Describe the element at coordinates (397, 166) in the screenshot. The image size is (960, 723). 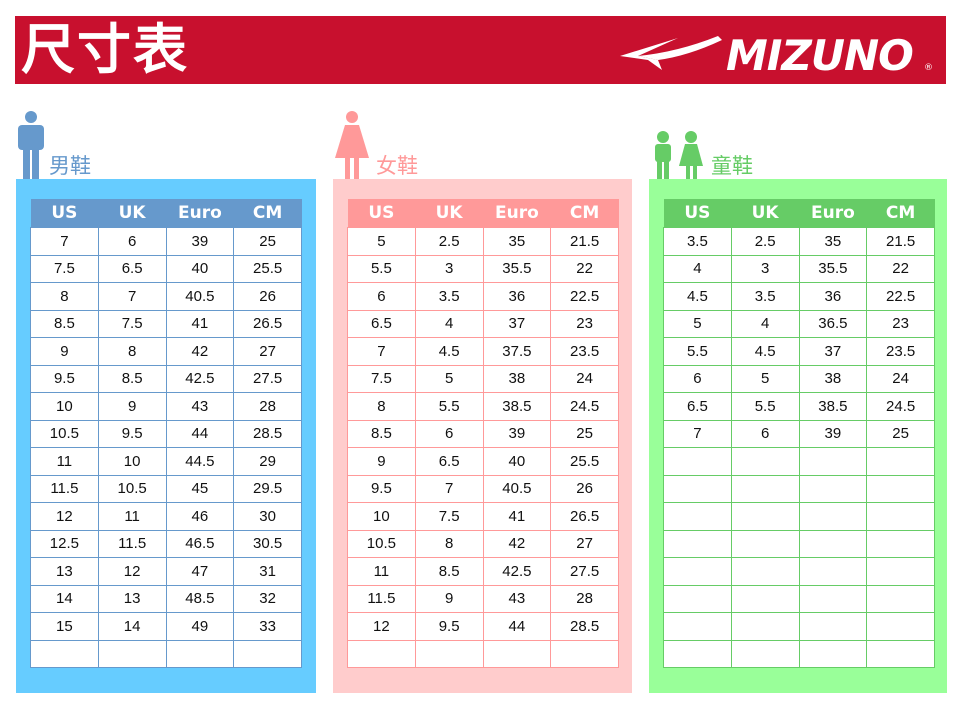
I see `women-title: 女鞋` at that location.